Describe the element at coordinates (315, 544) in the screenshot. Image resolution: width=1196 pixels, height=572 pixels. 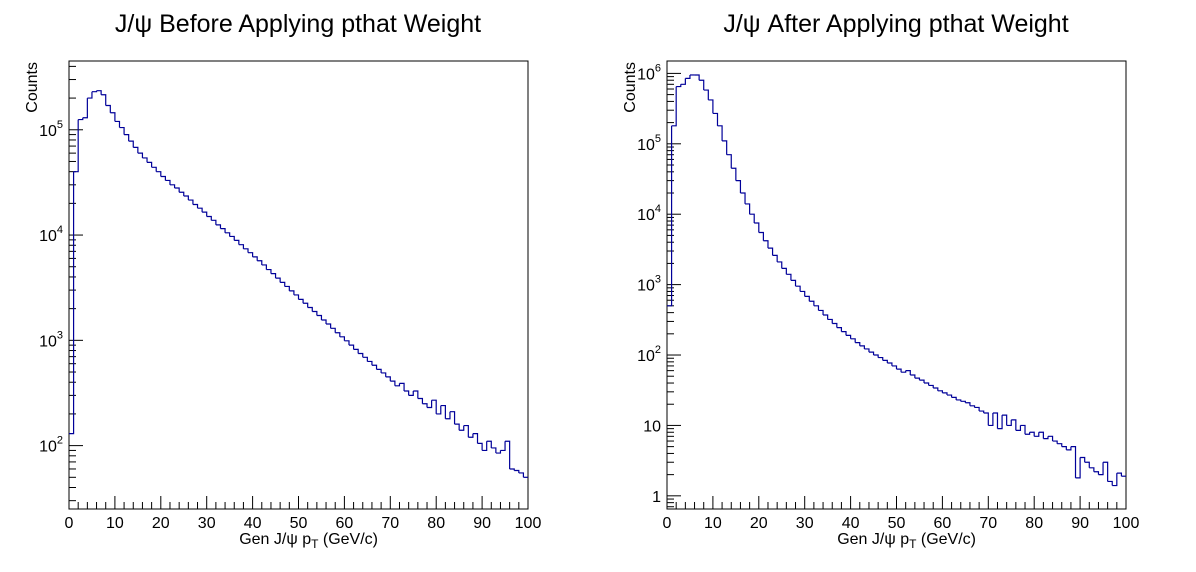
I see `x-axis-label-subscript: T` at that location.